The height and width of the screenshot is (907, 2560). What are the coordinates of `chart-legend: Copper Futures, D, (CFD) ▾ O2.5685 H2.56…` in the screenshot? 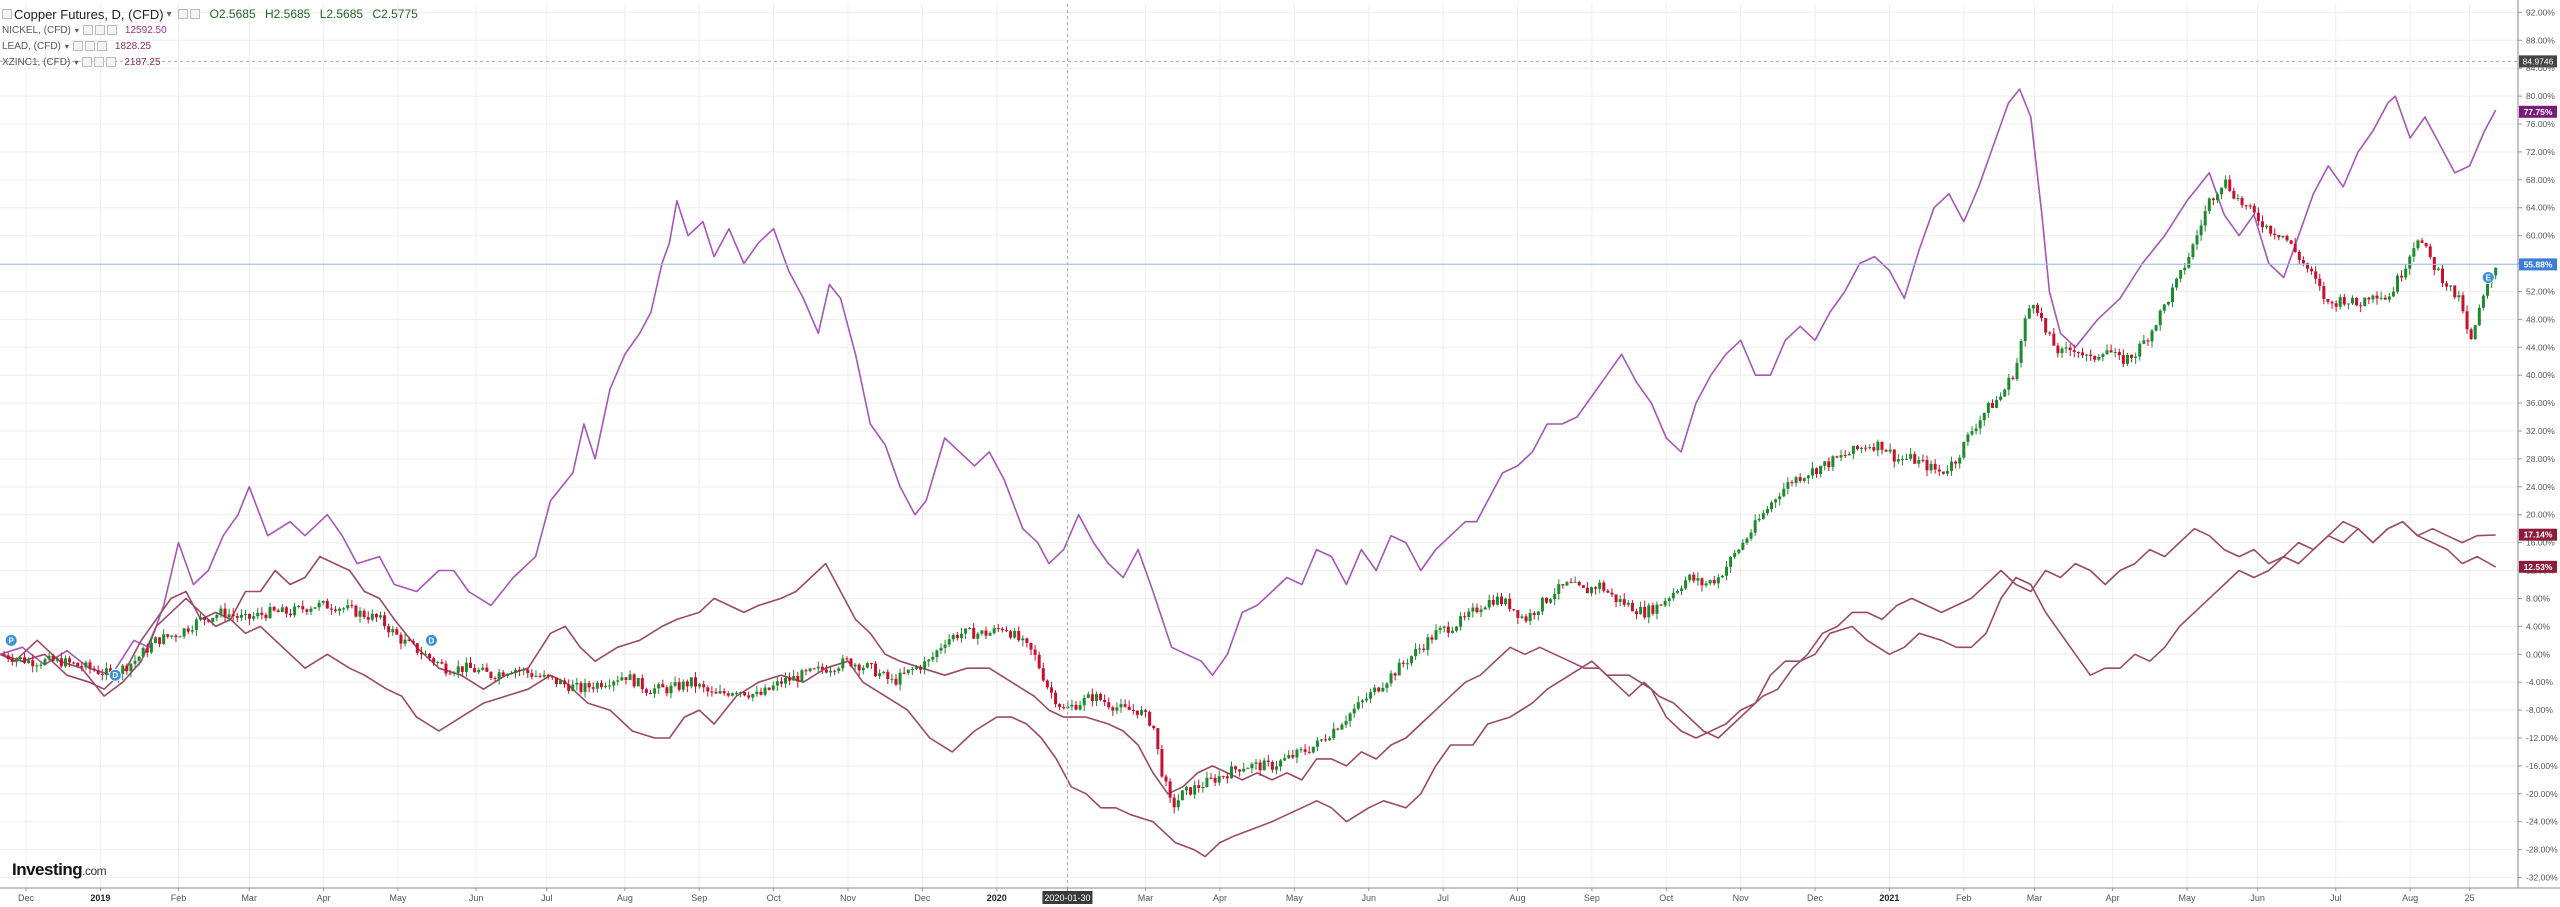 It's located at (213, 38).